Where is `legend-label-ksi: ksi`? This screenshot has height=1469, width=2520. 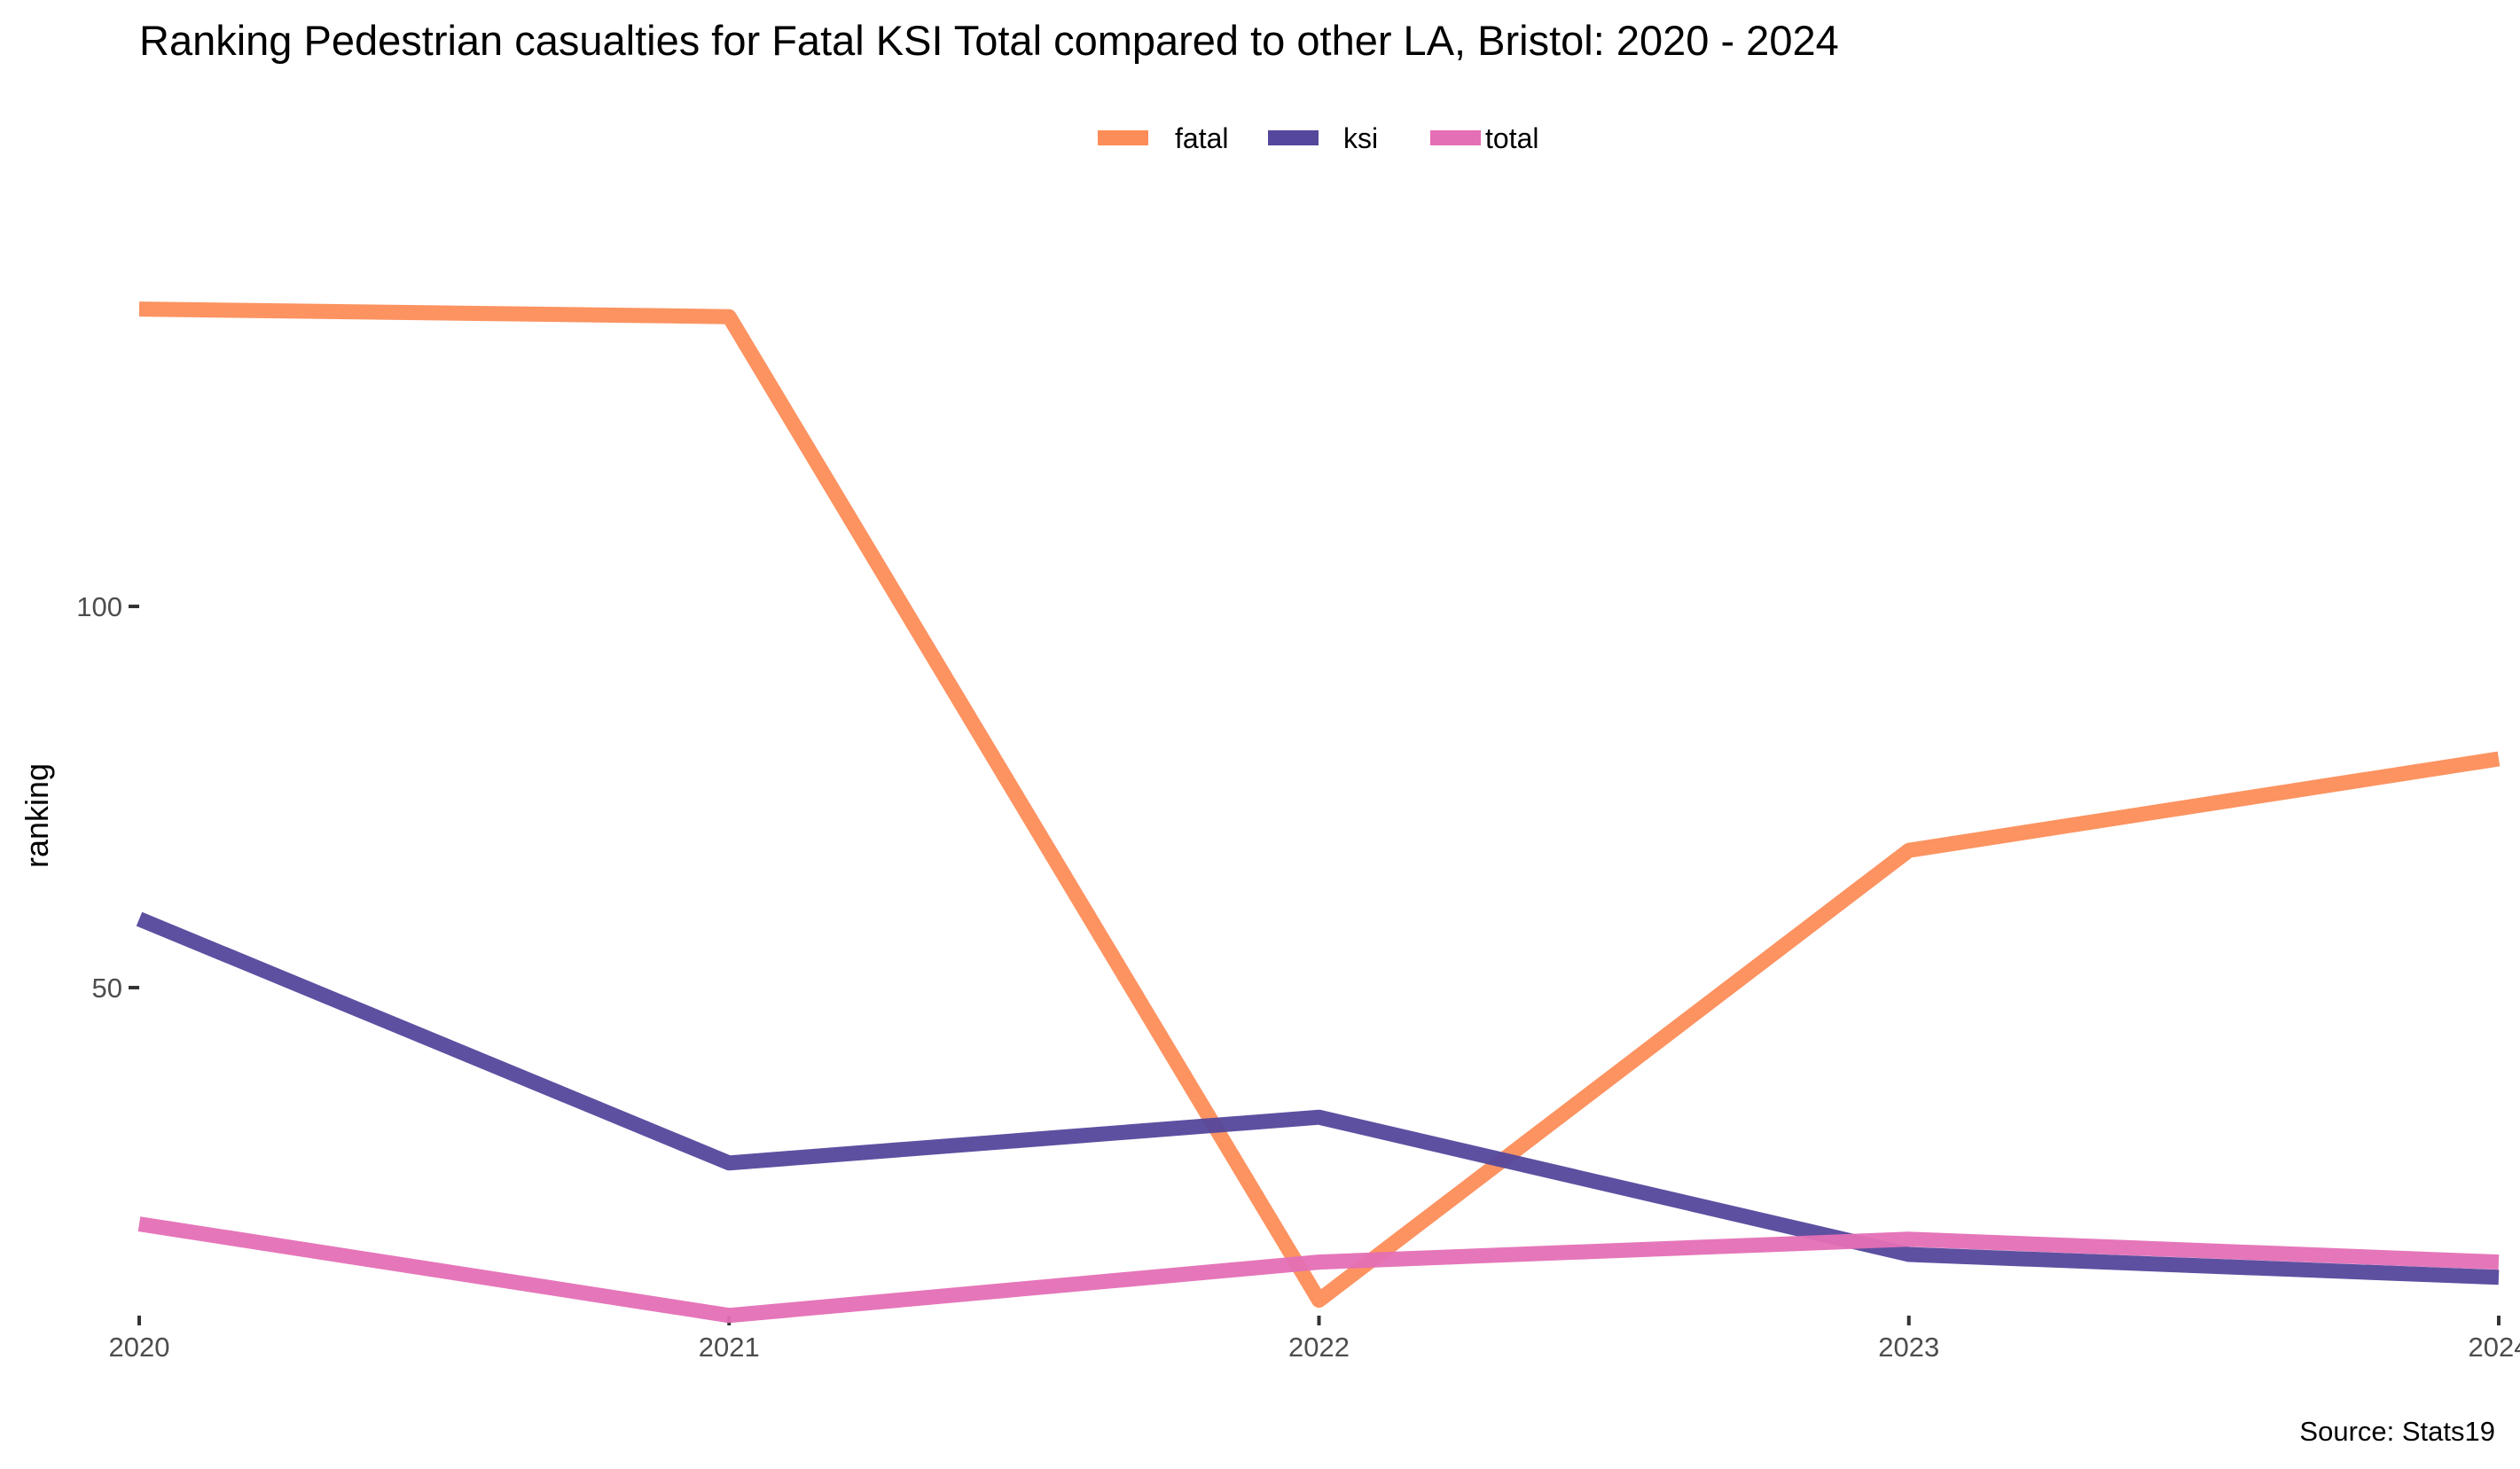 legend-label-ksi: ksi is located at coordinates (1360, 138).